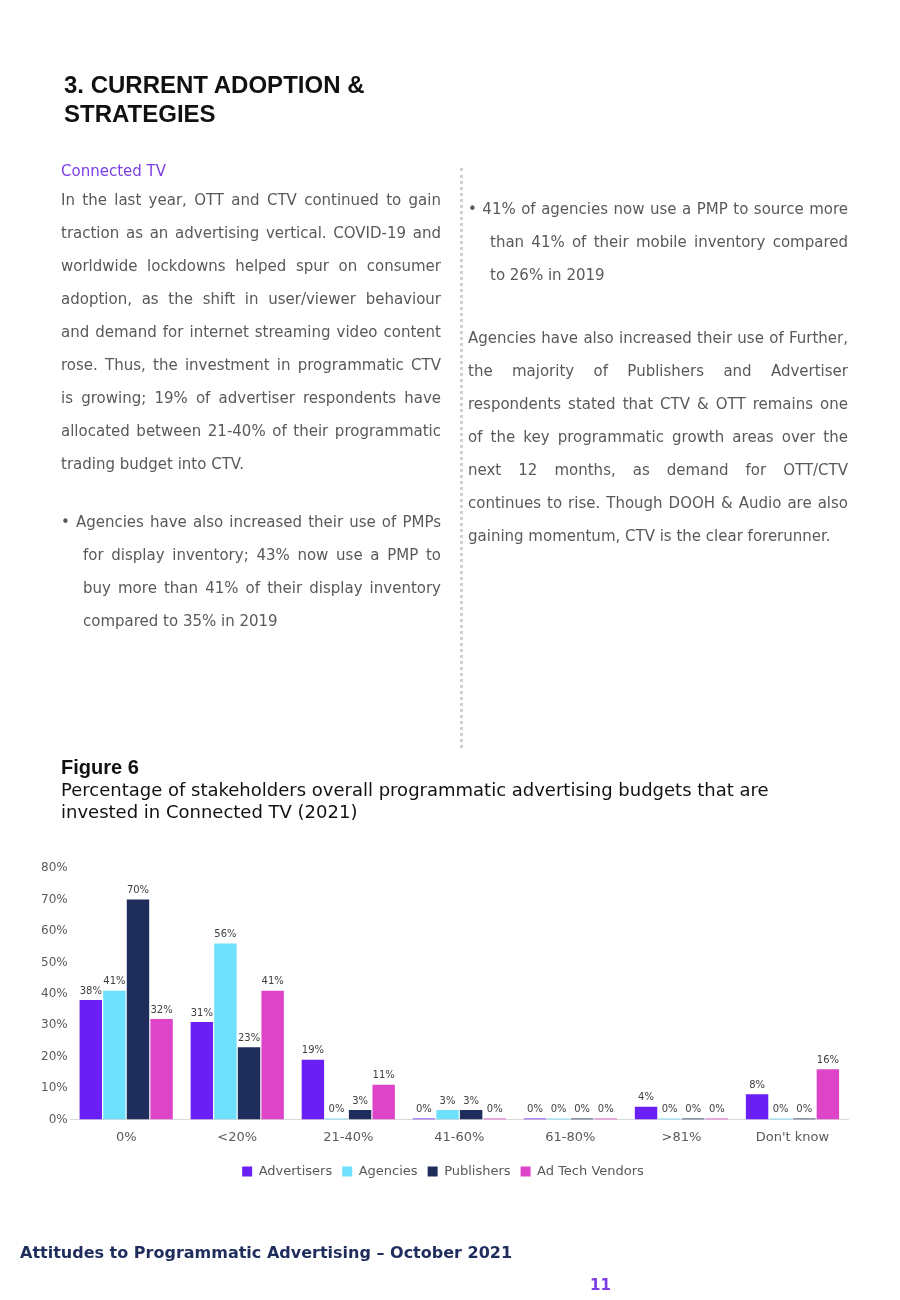  Describe the element at coordinates (827, 1059) in the screenshot. I see `data-label: 16%` at that location.